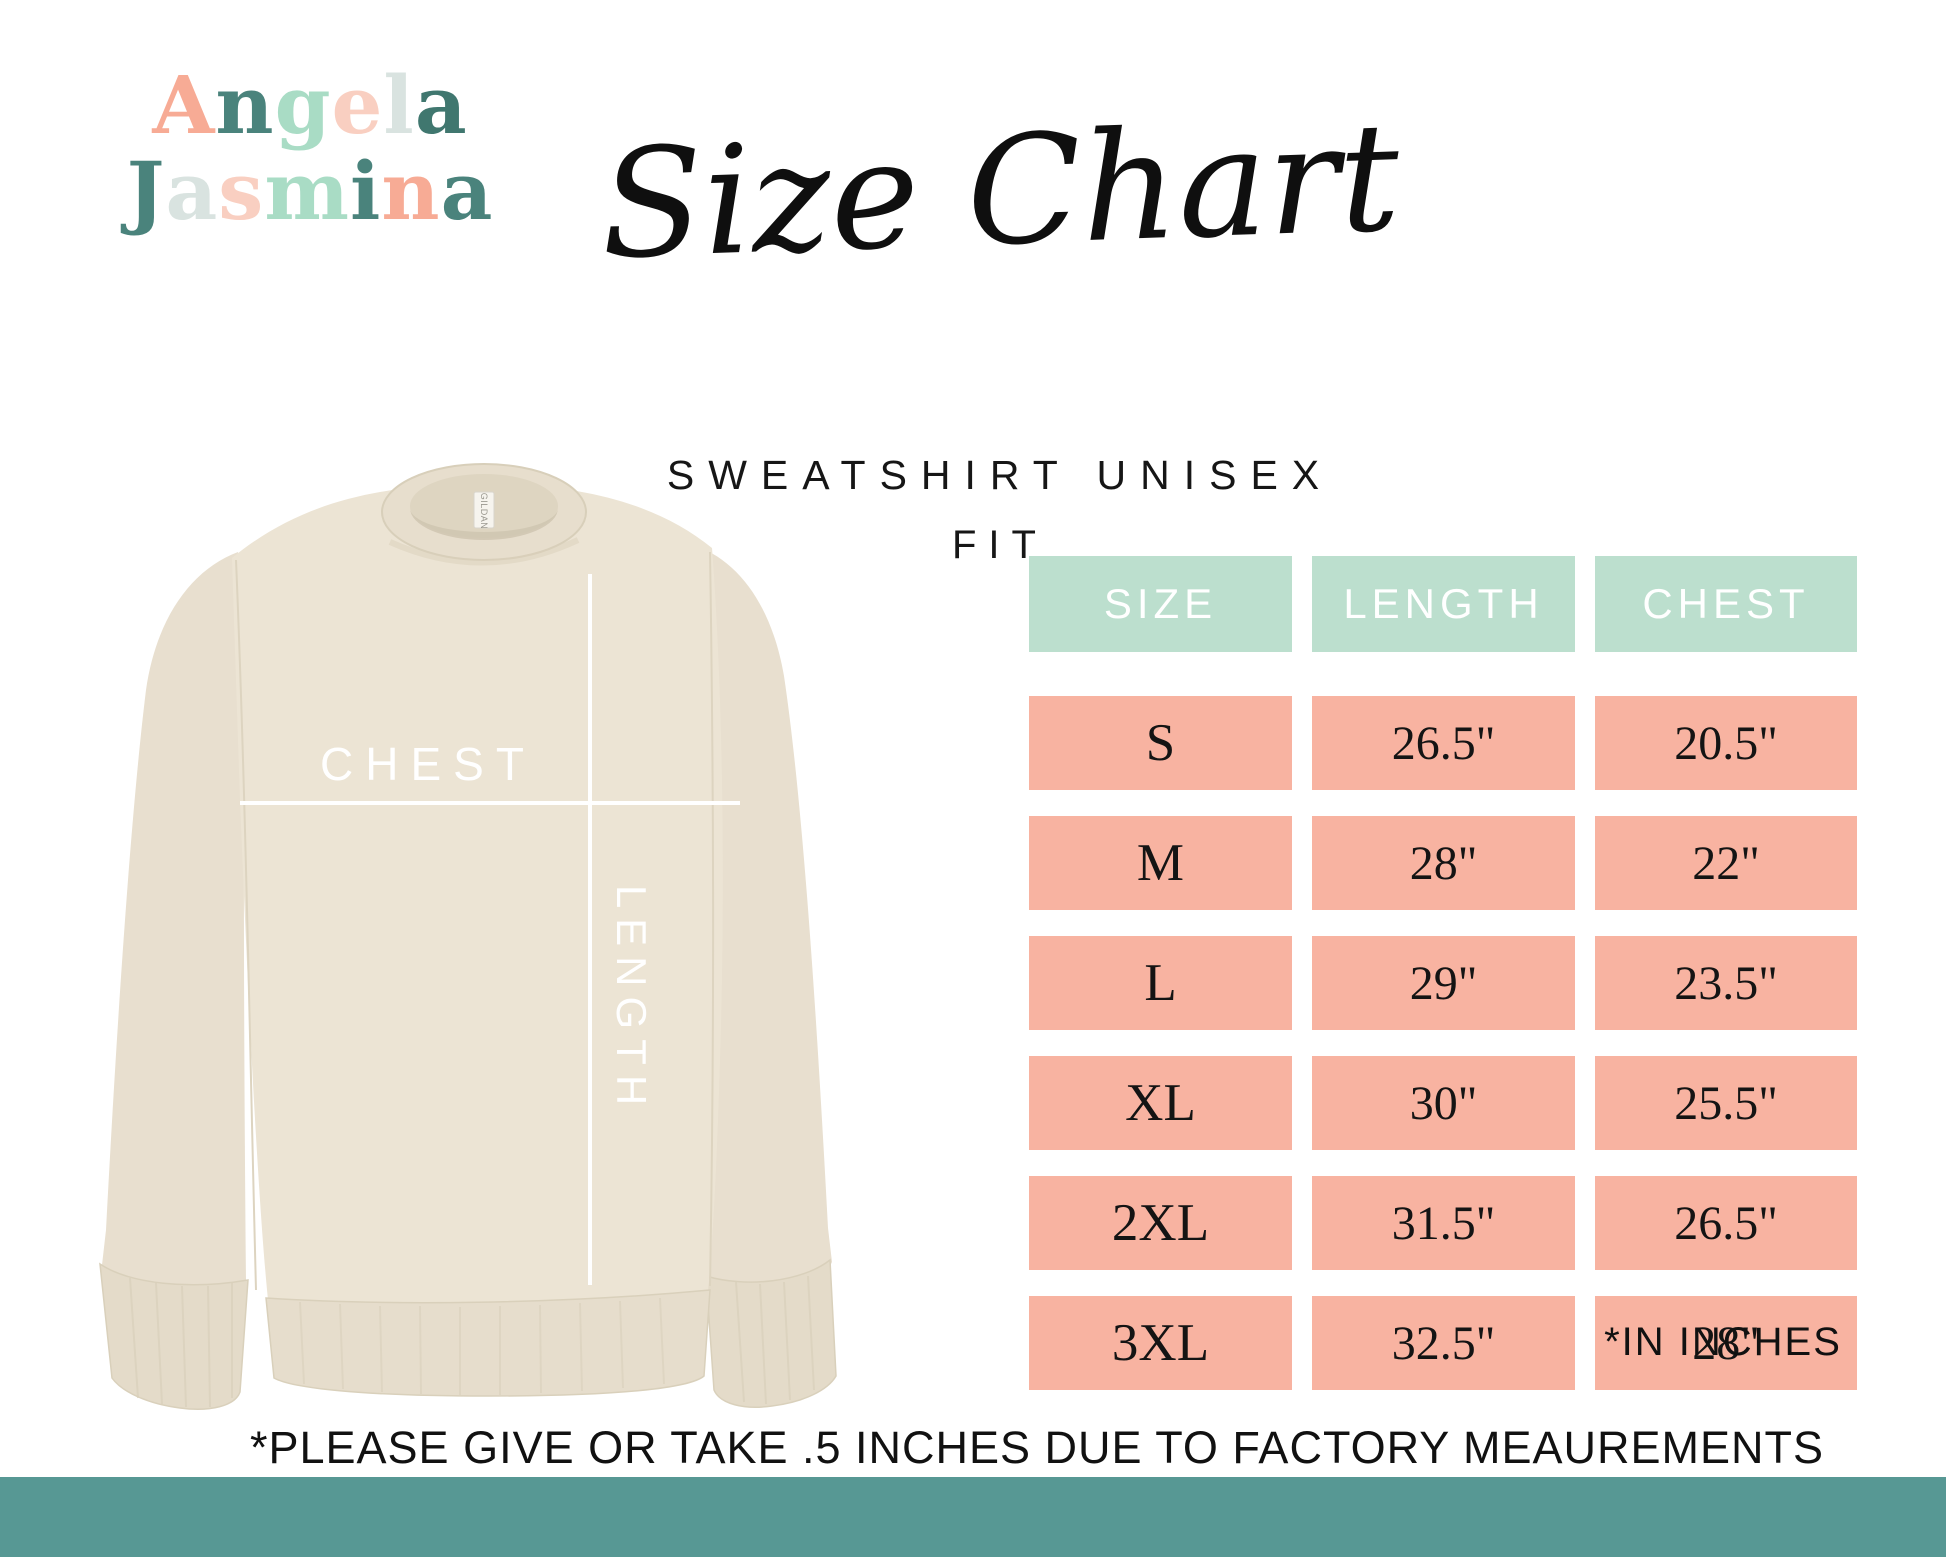  Describe the element at coordinates (1726, 983) in the screenshot. I see `chest-cell: 23.5"` at that location.